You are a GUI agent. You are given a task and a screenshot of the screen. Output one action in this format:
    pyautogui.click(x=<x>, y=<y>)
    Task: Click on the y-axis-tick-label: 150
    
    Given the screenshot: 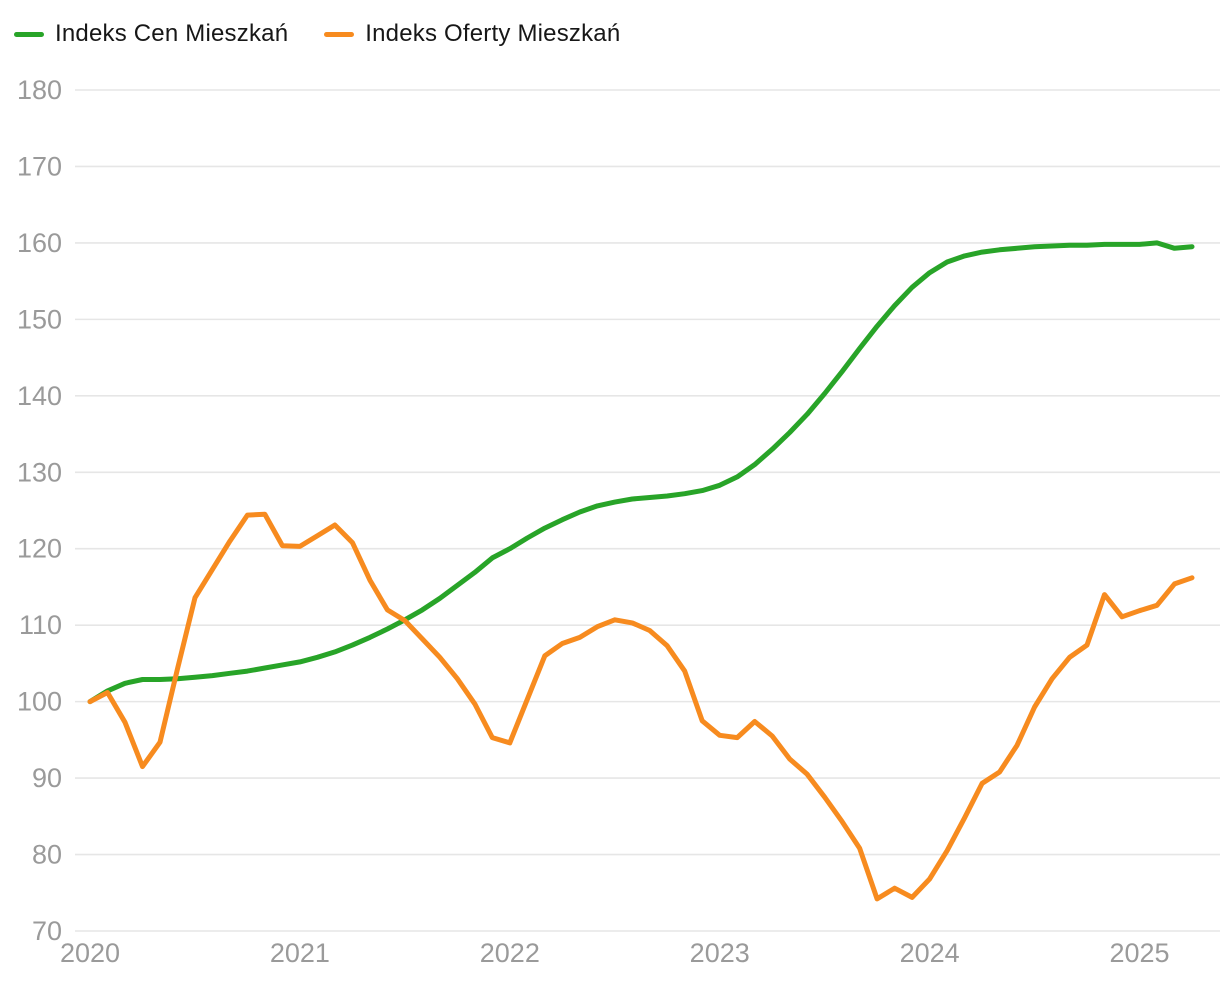 What is the action you would take?
    pyautogui.click(x=39, y=319)
    